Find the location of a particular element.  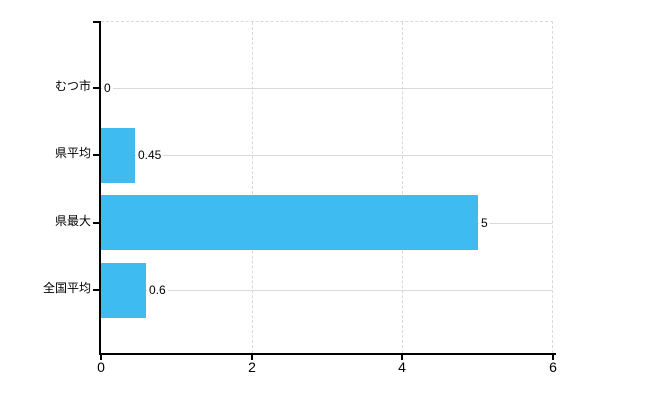

y-axis-line is located at coordinates (100, 188).